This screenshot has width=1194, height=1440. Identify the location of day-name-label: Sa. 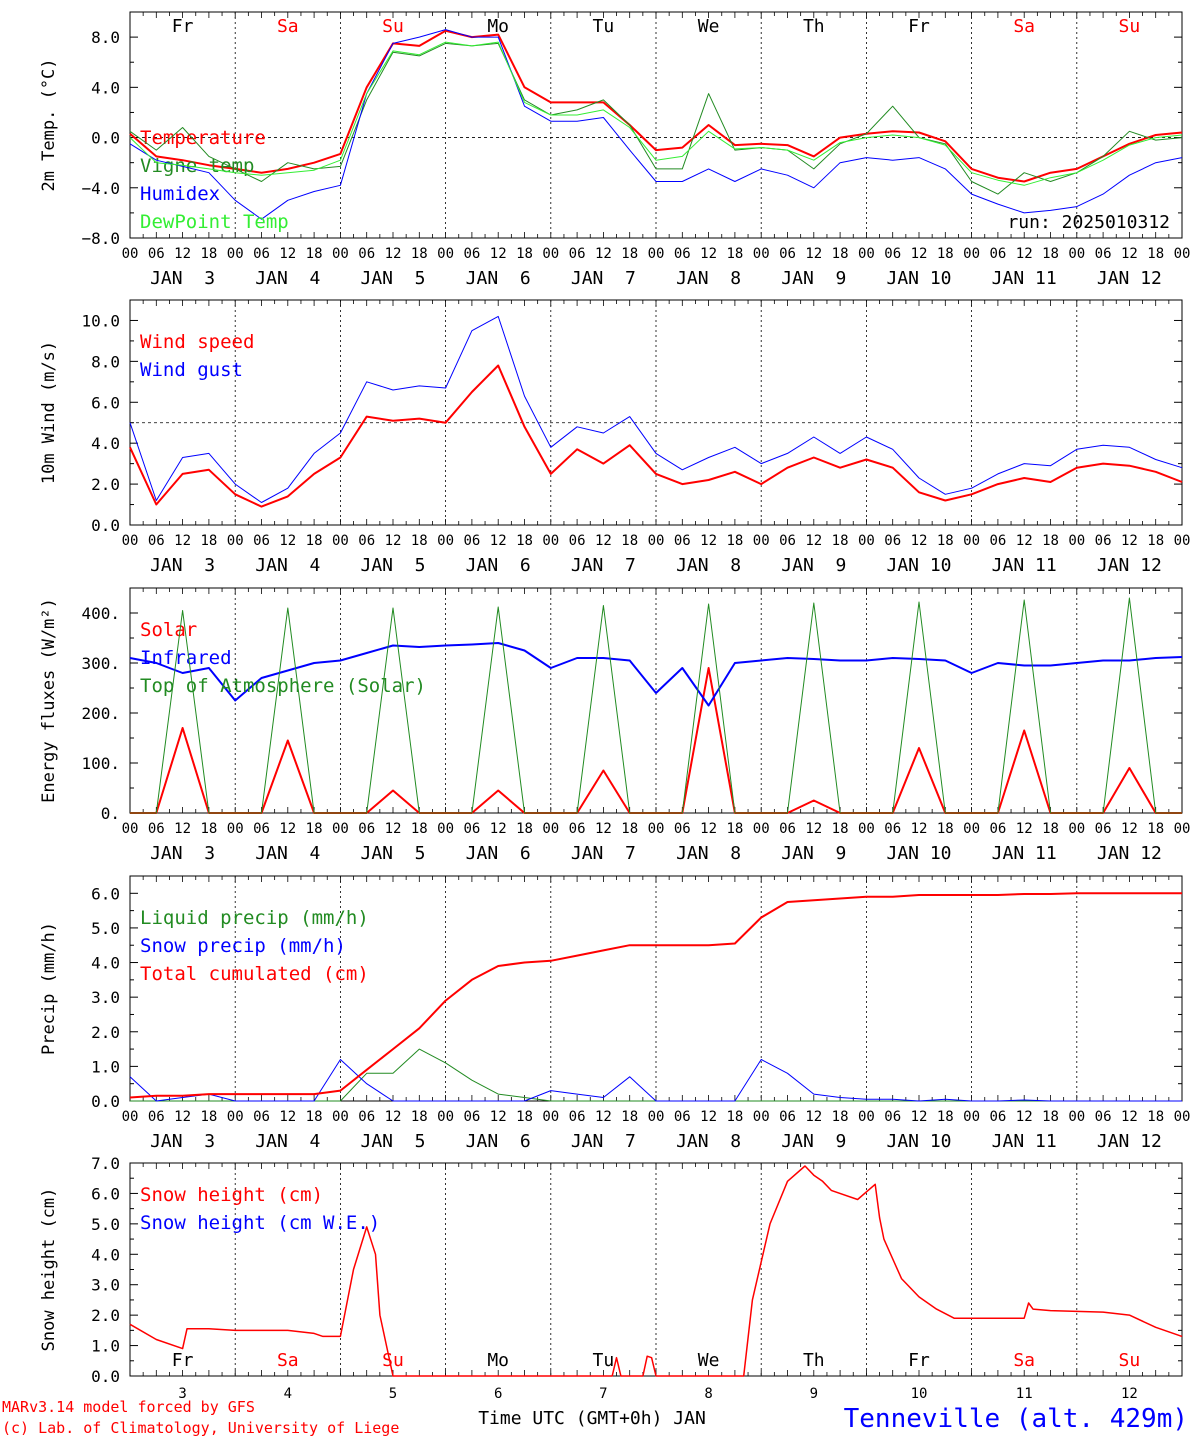
(288, 26).